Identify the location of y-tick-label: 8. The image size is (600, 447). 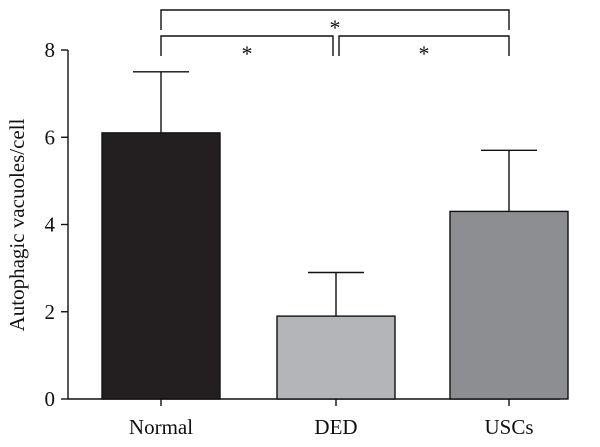
(50, 50).